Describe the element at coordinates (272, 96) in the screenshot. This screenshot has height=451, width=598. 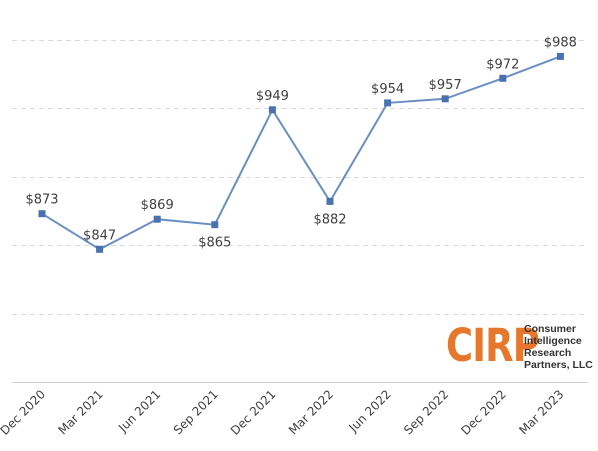
I see `data-label: $949` at that location.